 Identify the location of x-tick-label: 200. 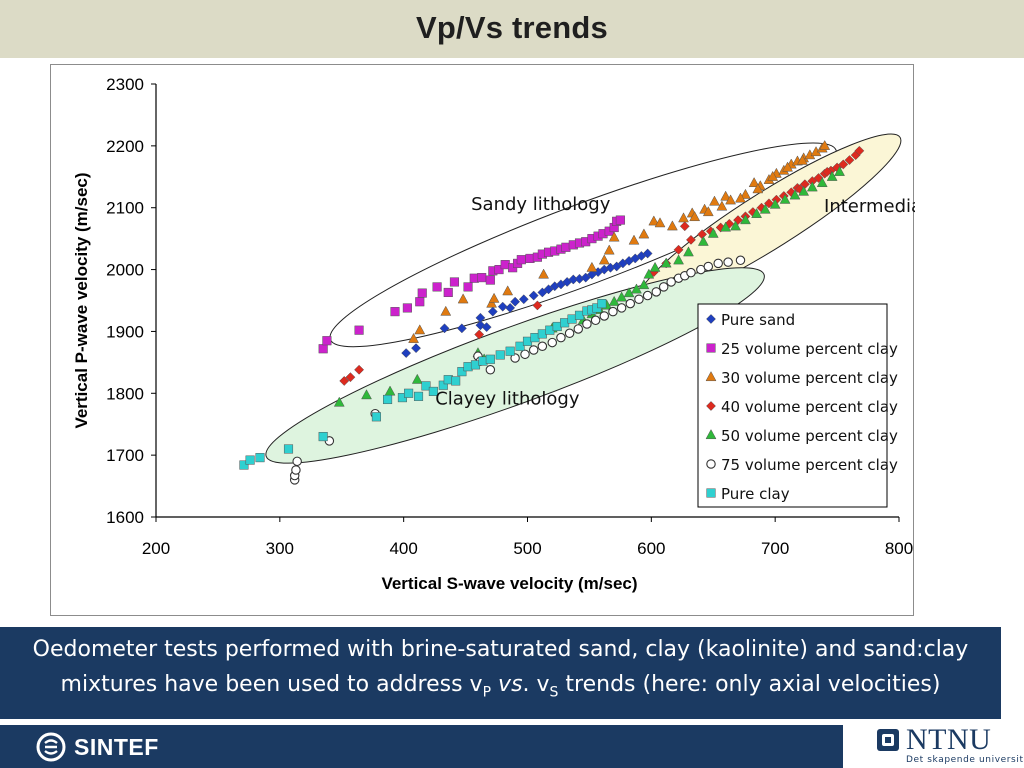
(156, 548).